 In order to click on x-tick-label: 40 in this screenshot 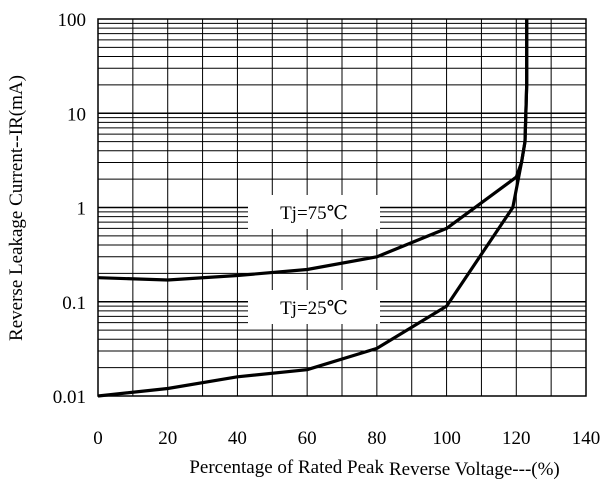, I will do `click(237, 438)`.